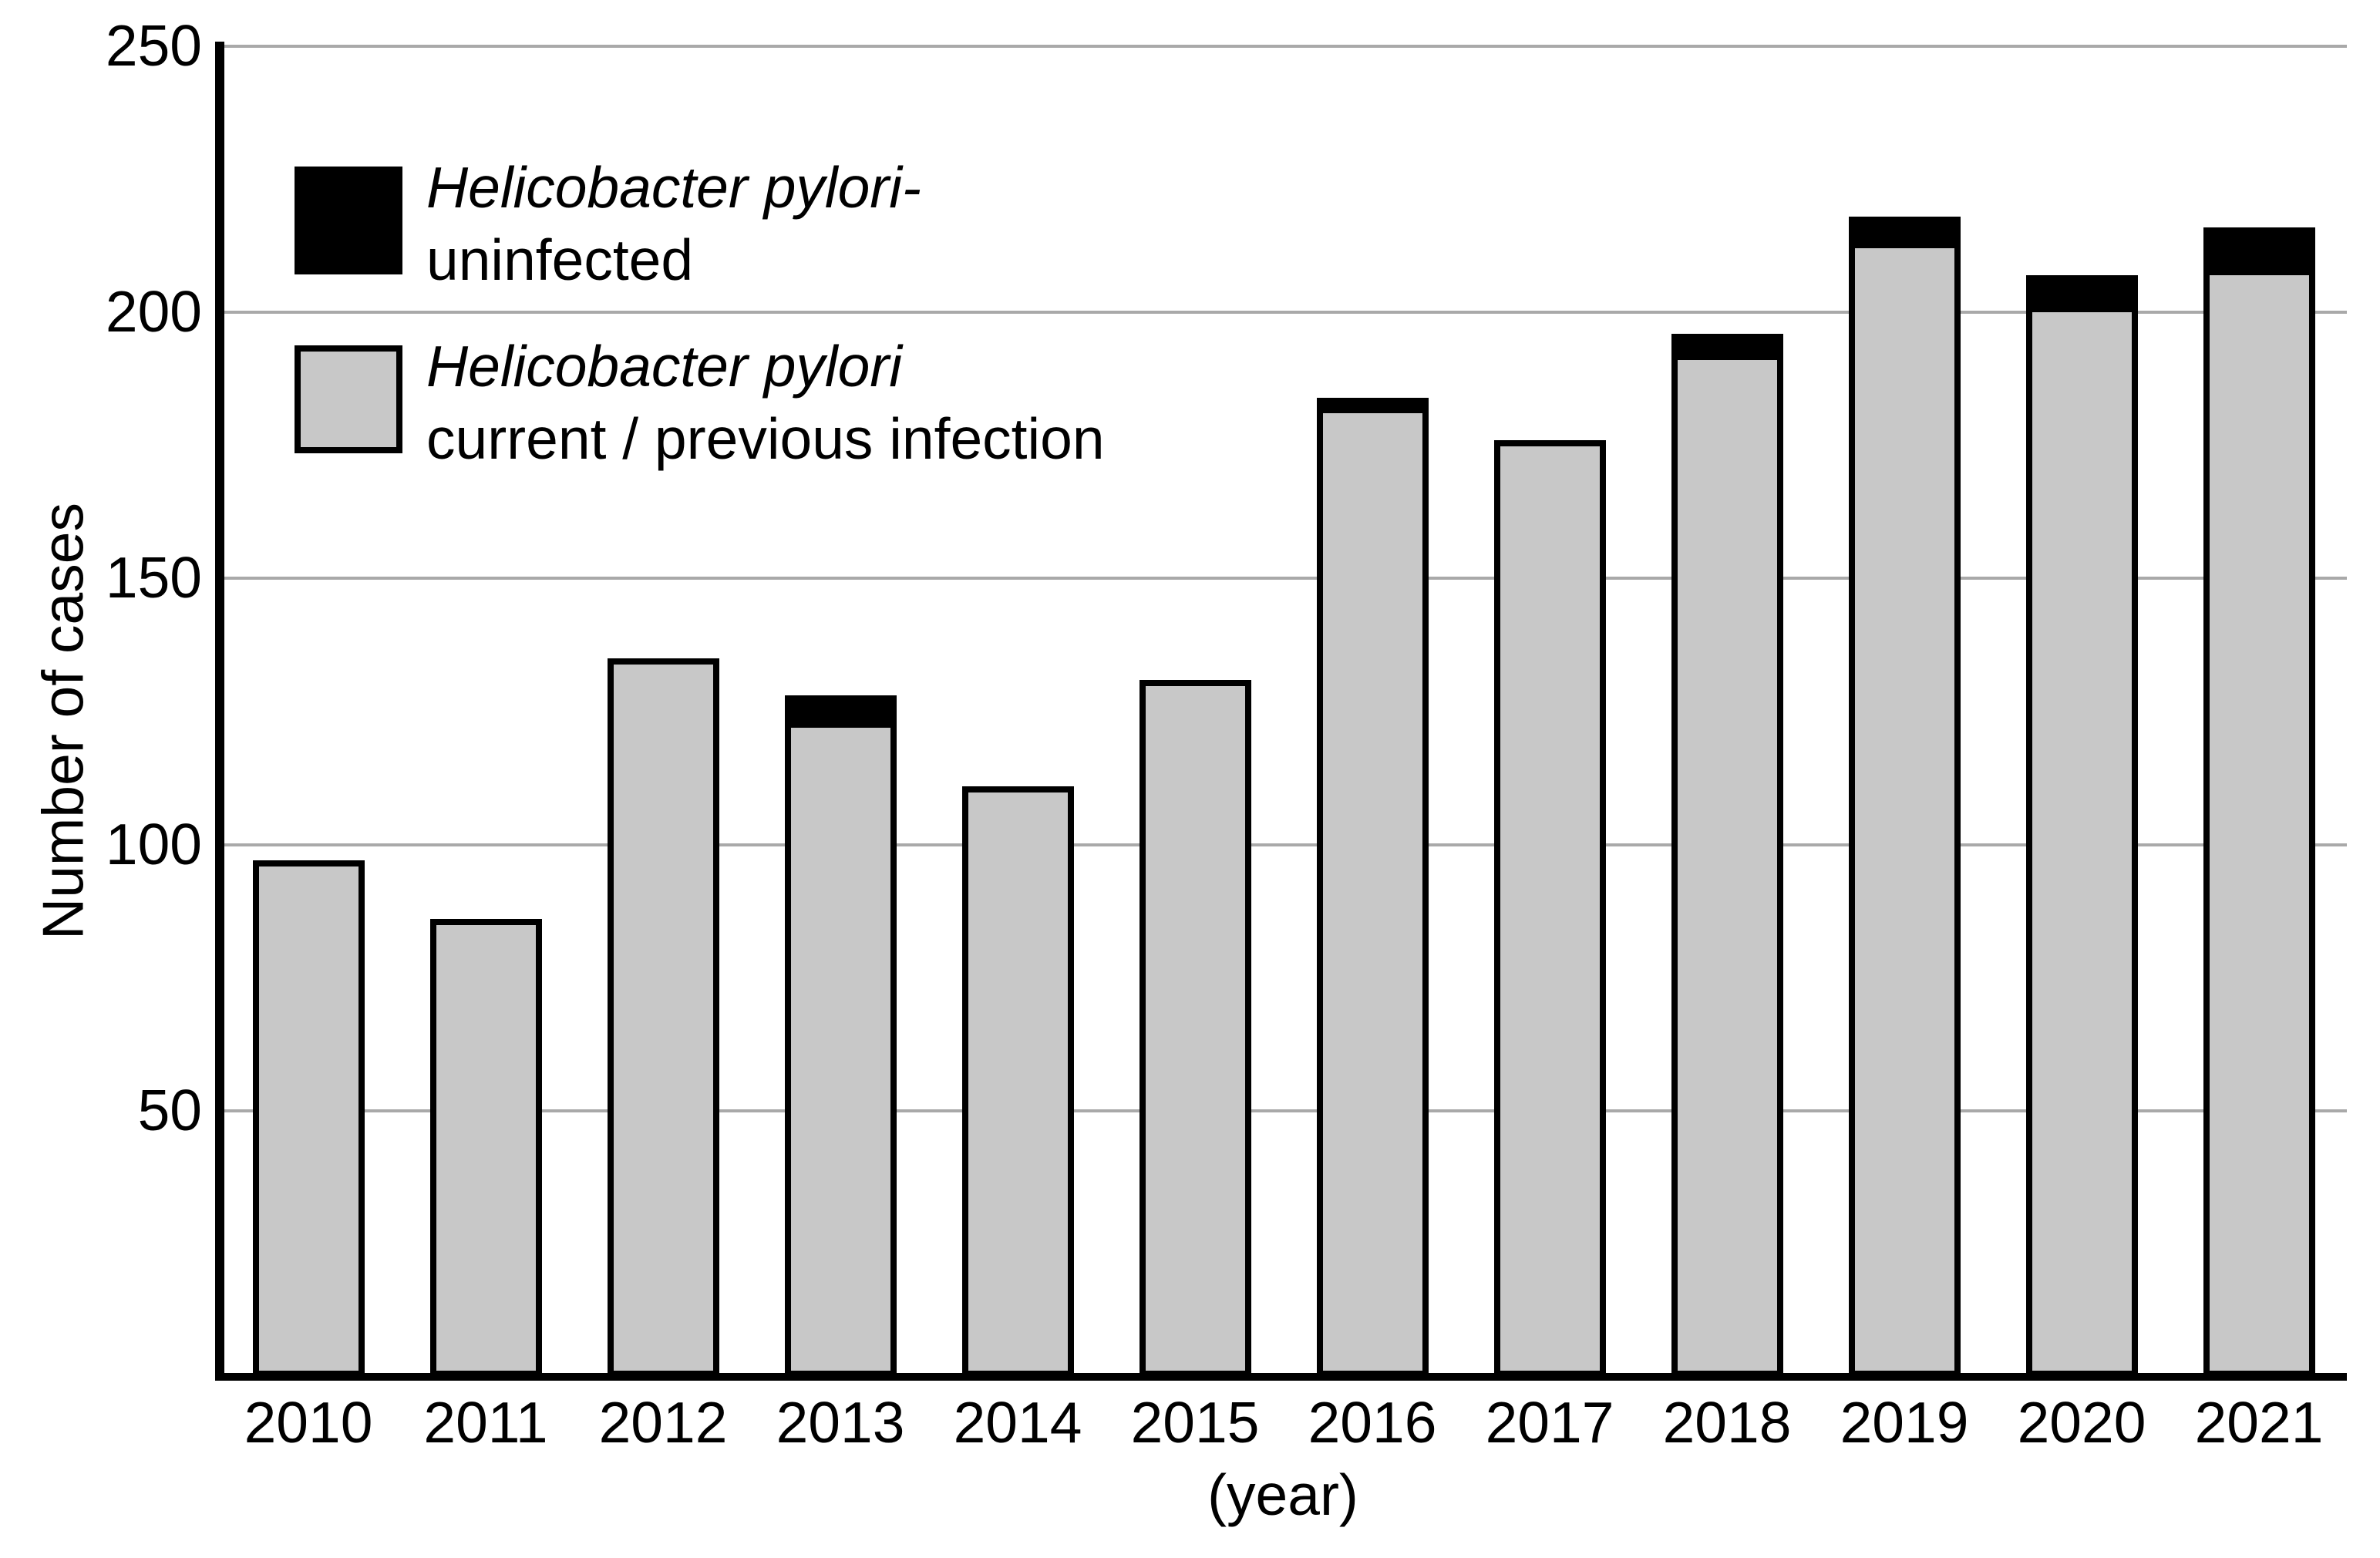  What do you see at coordinates (1018, 1422) in the screenshot?
I see `x-tick-label-2014: 2014` at bounding box center [1018, 1422].